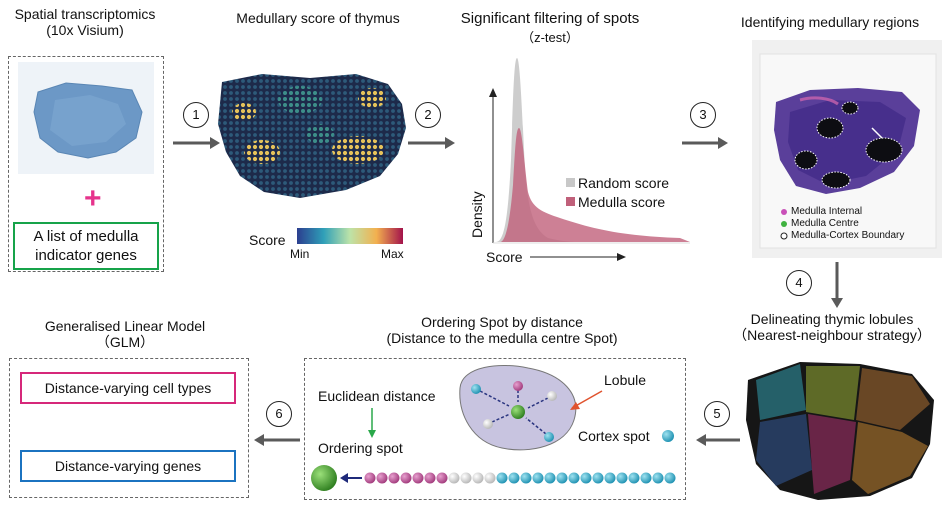 This screenshot has width=945, height=512. I want to click on glm-line-2: （GLM）, so click(125, 342).